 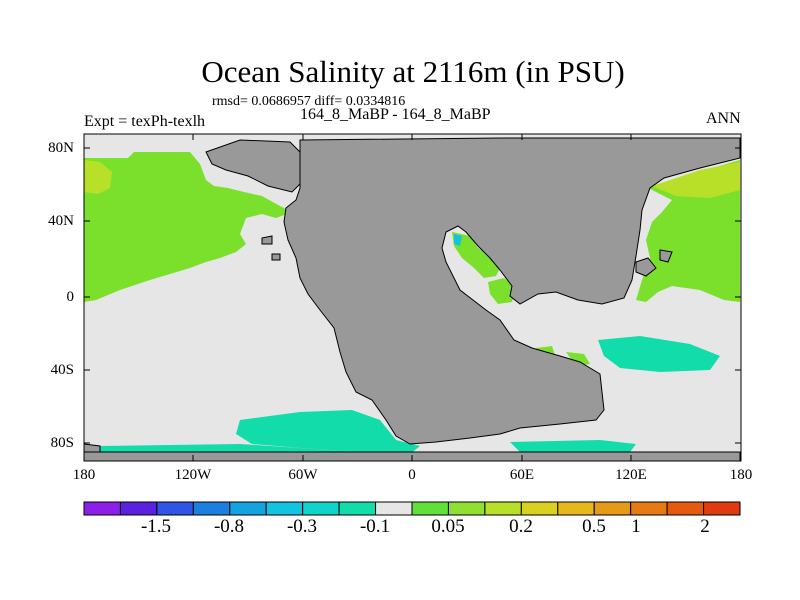 What do you see at coordinates (62, 443) in the screenshot?
I see `y-tick-label: 80S` at bounding box center [62, 443].